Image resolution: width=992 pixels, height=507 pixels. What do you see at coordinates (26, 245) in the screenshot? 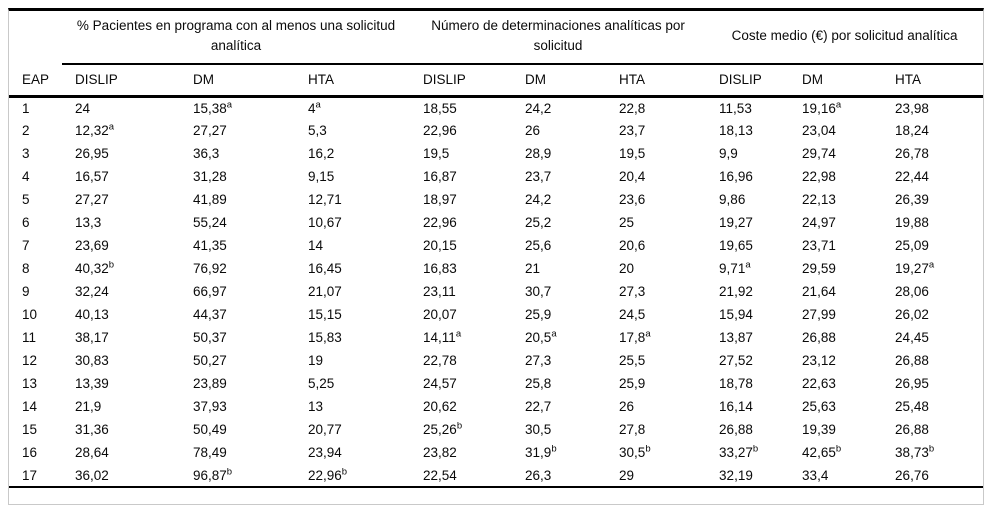
I see `row-eap-number: 7` at bounding box center [26, 245].